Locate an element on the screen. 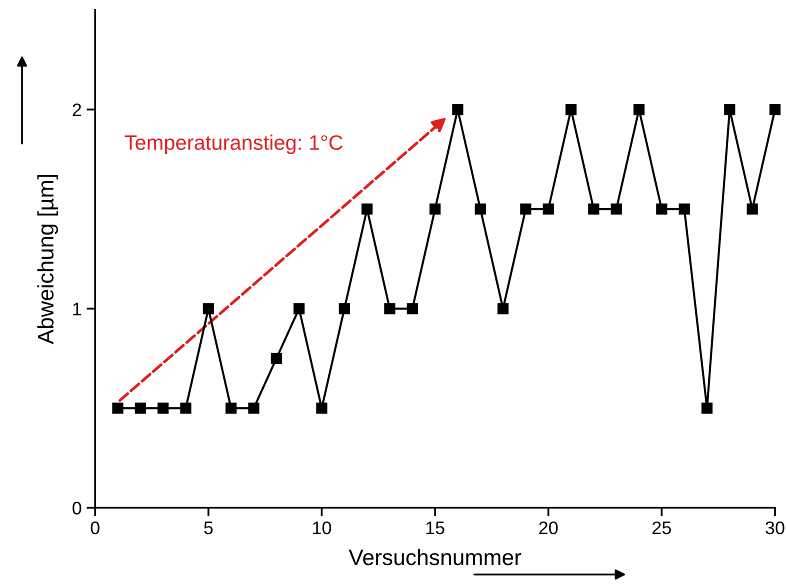  annotation: Temperaturanstieg: 1°C is located at coordinates (233, 144).